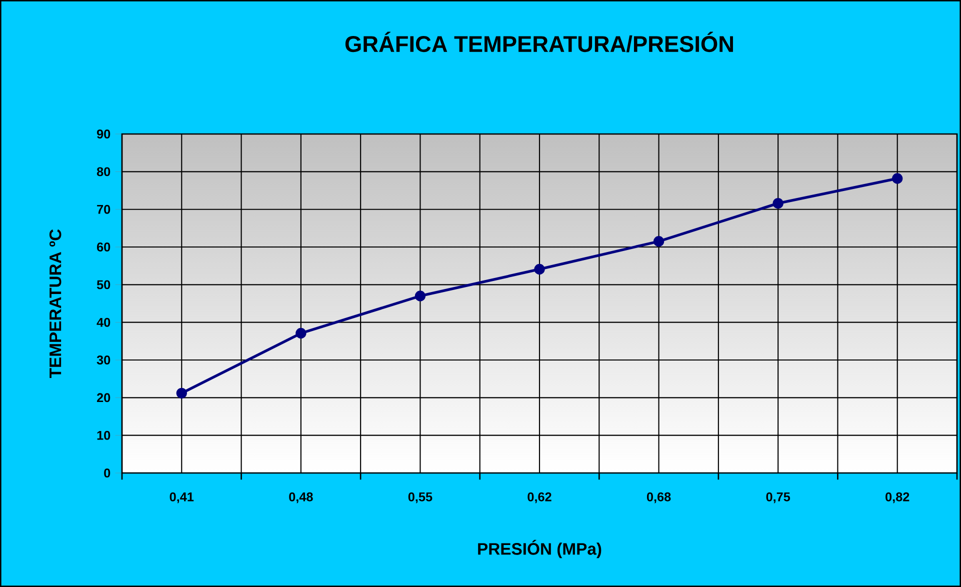 The image size is (961, 587). What do you see at coordinates (539, 42) in the screenshot?
I see `chart-title: GRÁFICA TEMPERATURA/PRESIÓN` at bounding box center [539, 42].